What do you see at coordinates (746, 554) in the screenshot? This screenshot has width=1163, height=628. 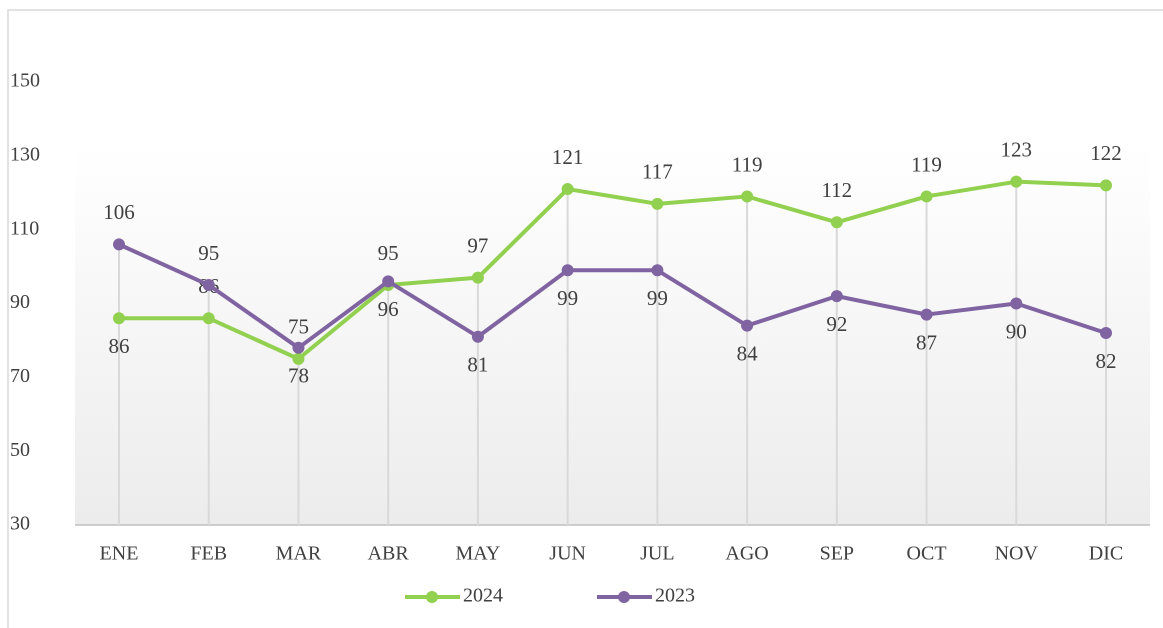 I see `x-tick-label: AGO` at bounding box center [746, 554].